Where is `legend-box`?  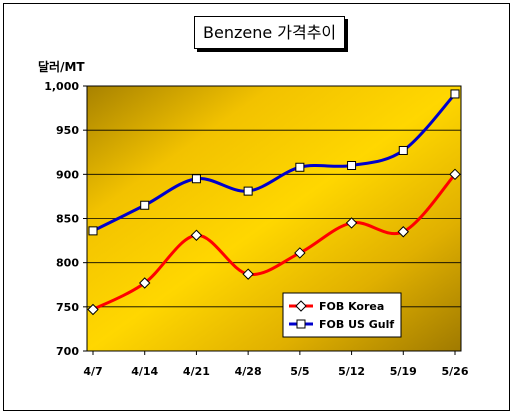
legend-box is located at coordinates (342, 315).